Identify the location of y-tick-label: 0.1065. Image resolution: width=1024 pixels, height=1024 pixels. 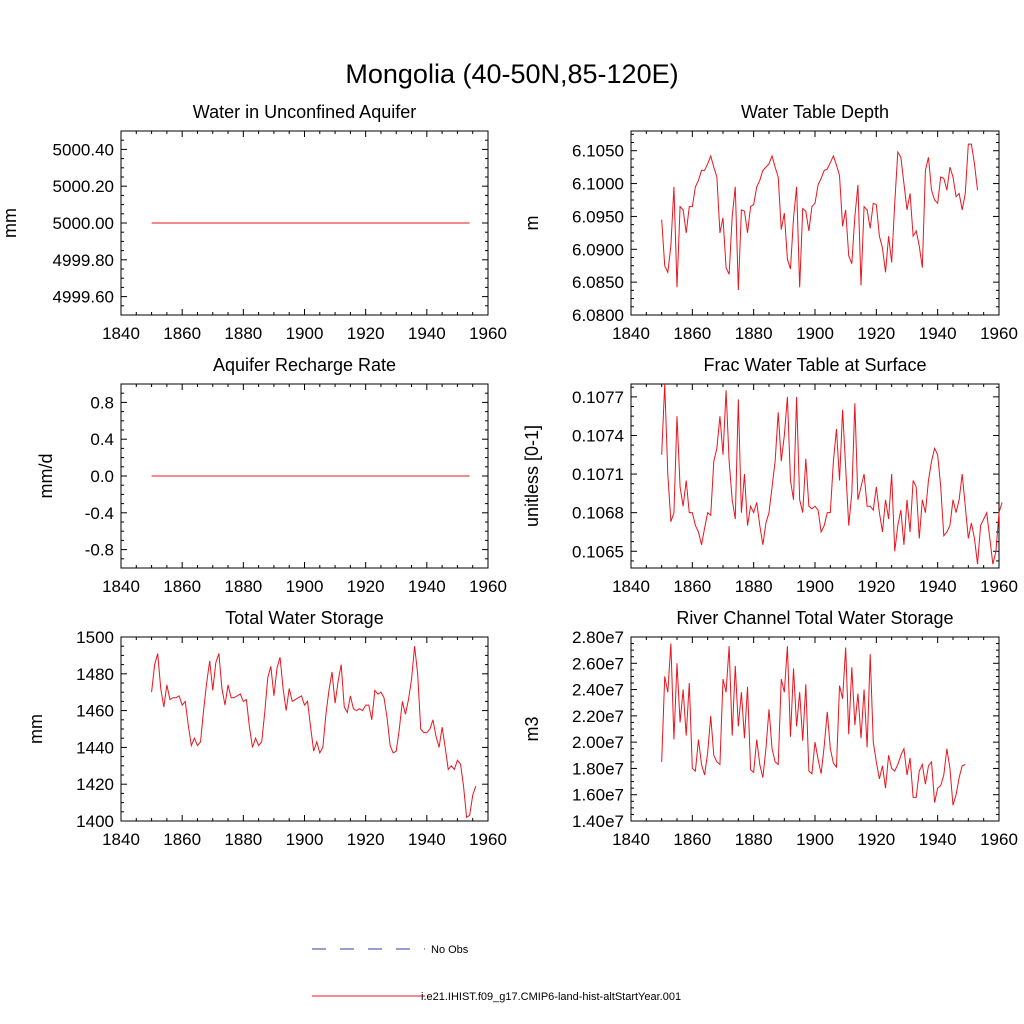
(598, 551).